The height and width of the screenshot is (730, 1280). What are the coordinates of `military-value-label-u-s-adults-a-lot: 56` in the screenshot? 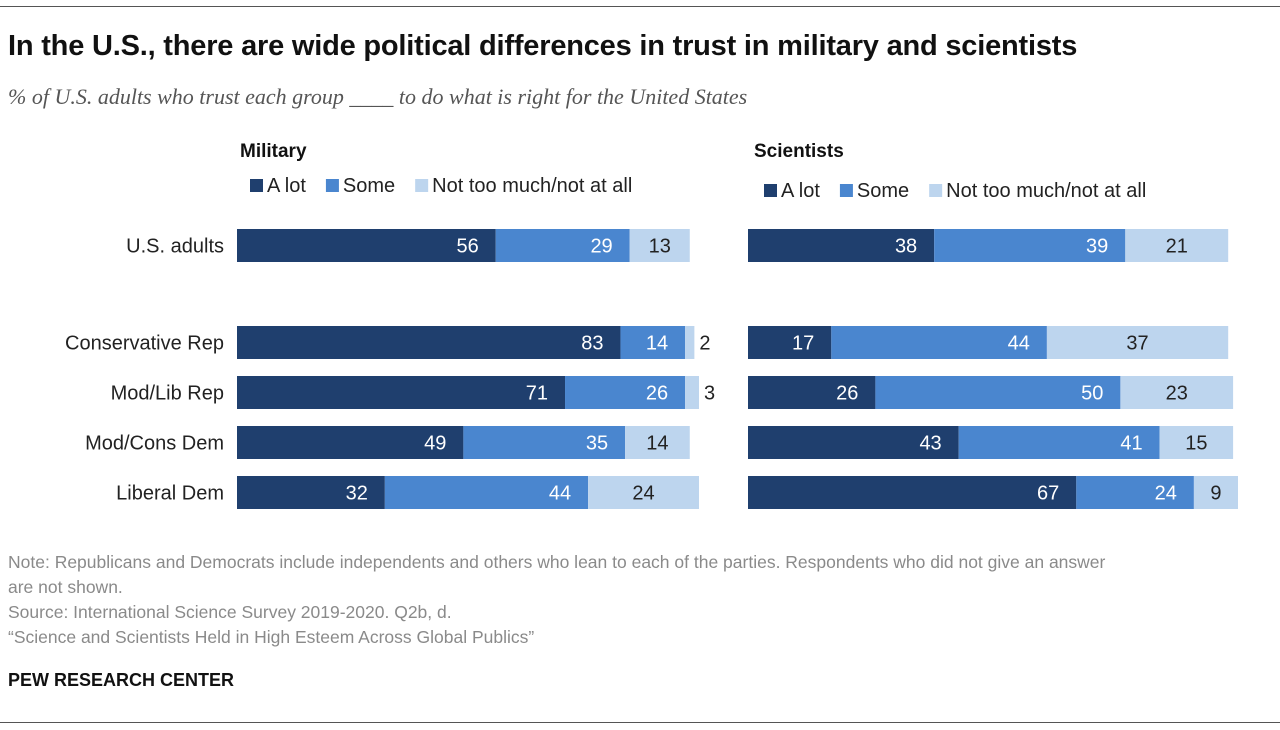 It's located at (467, 247).